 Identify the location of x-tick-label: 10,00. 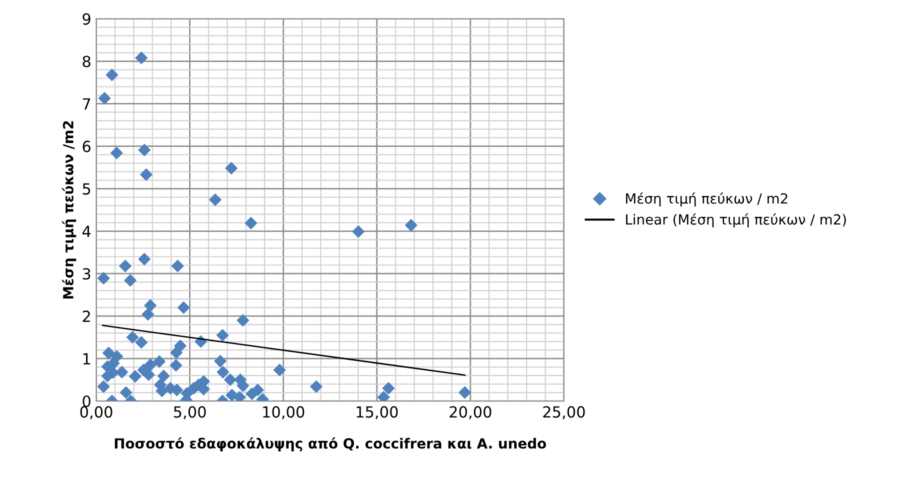
(283, 413).